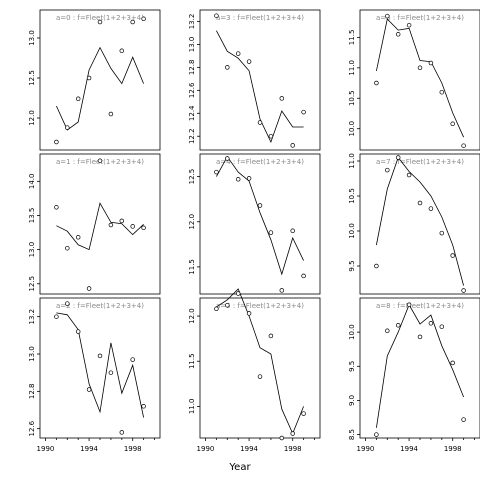  I want to click on y-tick-label: 9.0, so click(352, 400).